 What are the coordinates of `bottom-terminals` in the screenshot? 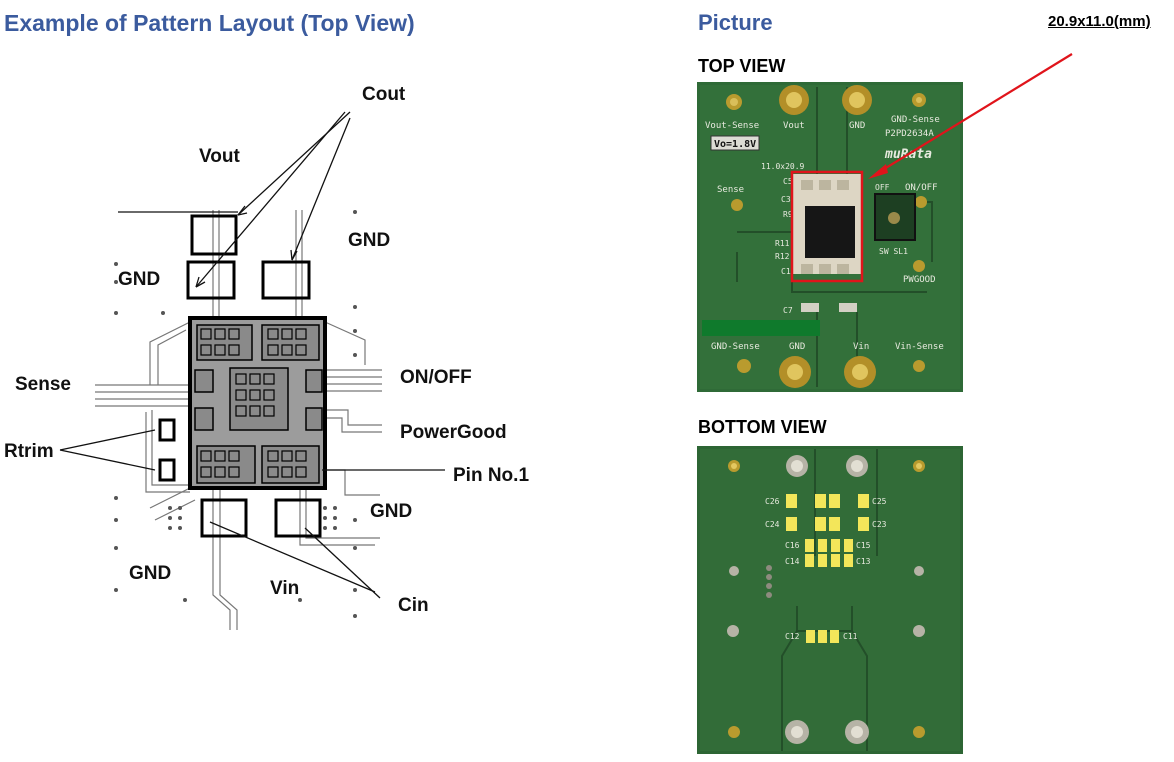 It's located at (826, 599).